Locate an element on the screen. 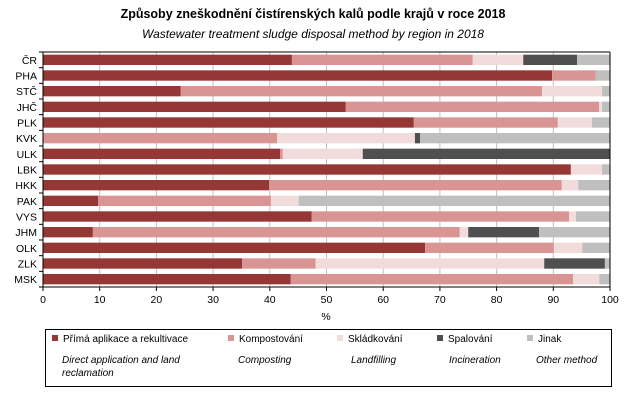 Image resolution: width=626 pixels, height=403 pixels. x-tick-label: 50 is located at coordinates (327, 300).